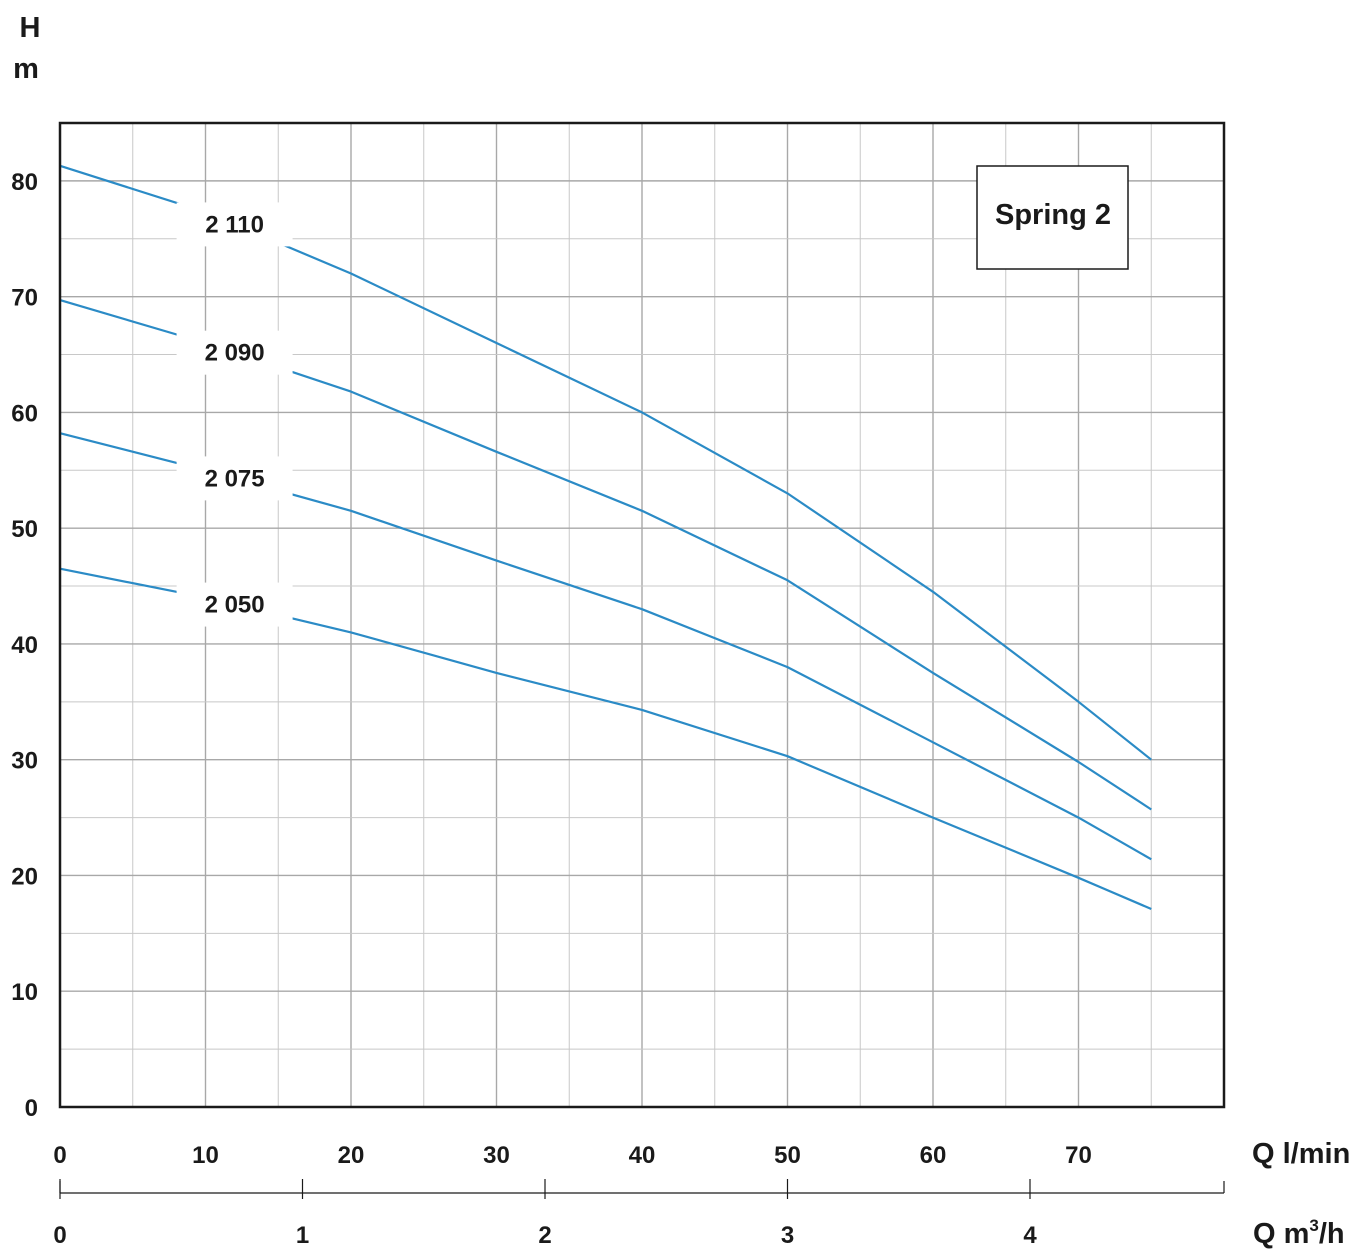 This screenshot has width=1370, height=1250. I want to click on y-axis-label-symbol: H, so click(30, 28).